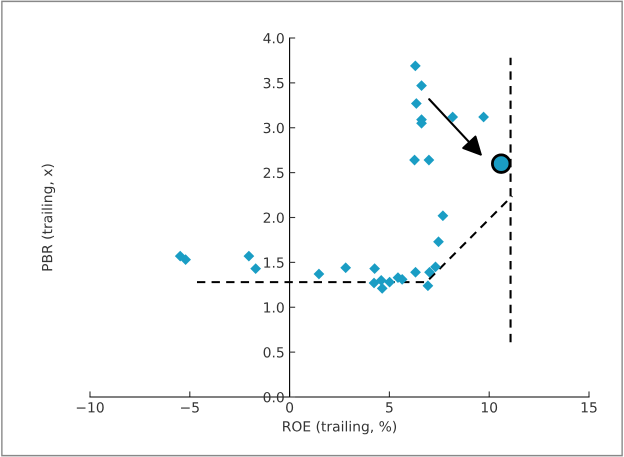 The image size is (624, 457). Describe the element at coordinates (49, 217) in the screenshot. I see `y-axis-title: PBR (trailing, x)` at that location.